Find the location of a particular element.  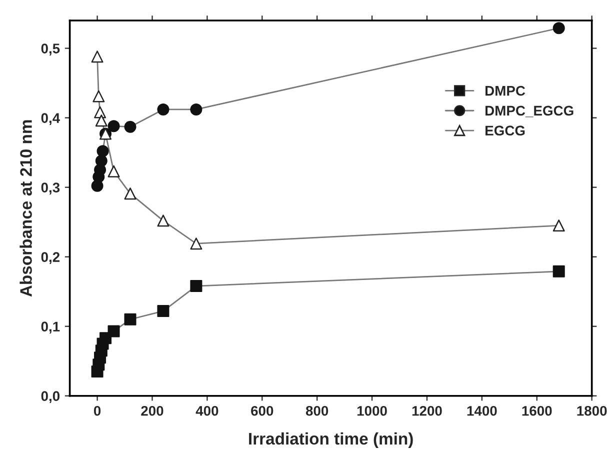

x-tick-label: 800 is located at coordinates (317, 411).